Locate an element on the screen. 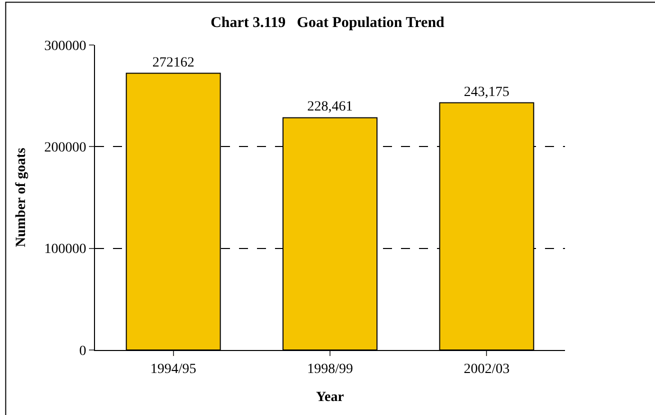 The width and height of the screenshot is (655, 415). data-label: 272162 is located at coordinates (173, 62).